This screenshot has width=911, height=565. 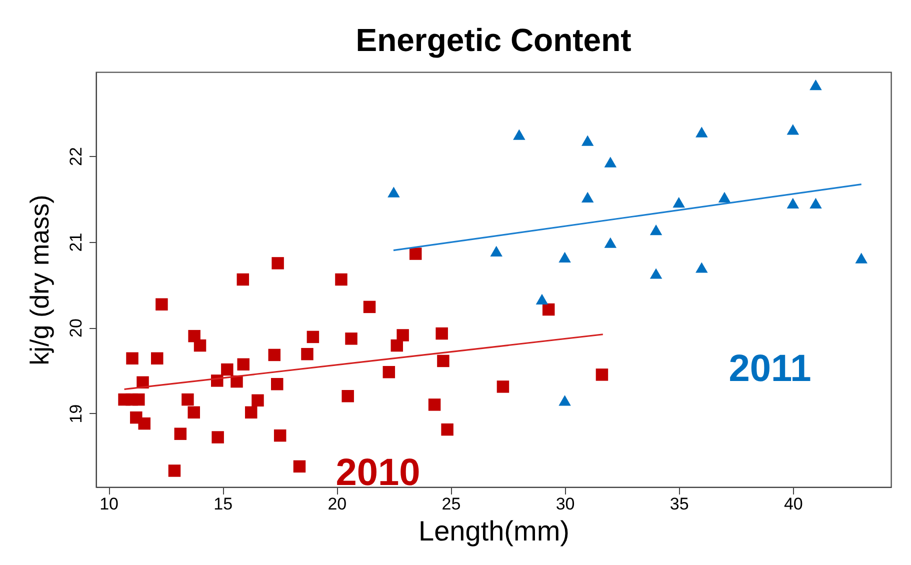 I want to click on x-tick-label: 10, so click(x=109, y=504).